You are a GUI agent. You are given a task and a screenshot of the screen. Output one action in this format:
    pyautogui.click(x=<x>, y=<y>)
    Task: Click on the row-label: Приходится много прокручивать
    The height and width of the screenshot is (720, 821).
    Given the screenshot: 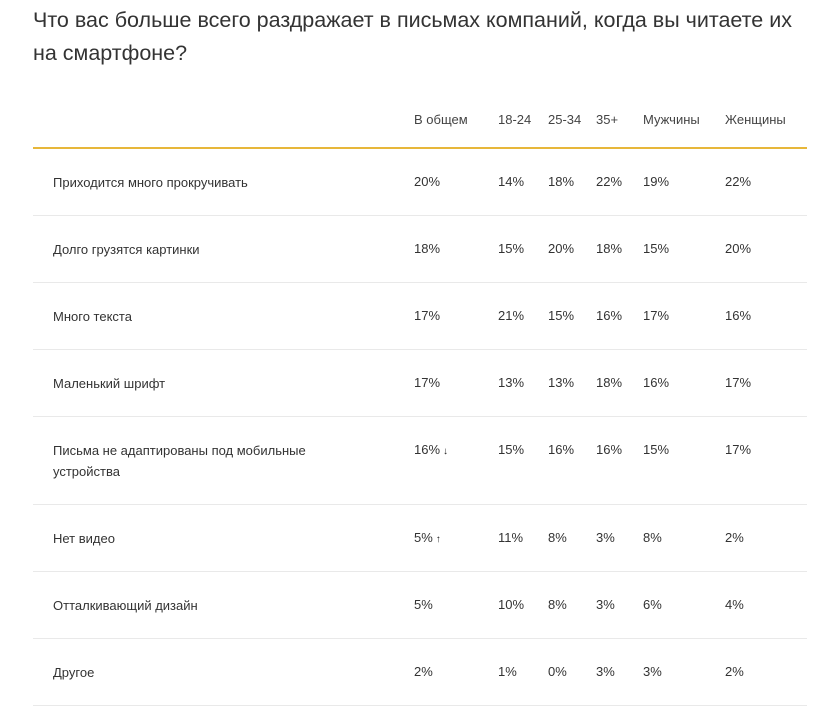 What is the action you would take?
    pyautogui.click(x=150, y=182)
    